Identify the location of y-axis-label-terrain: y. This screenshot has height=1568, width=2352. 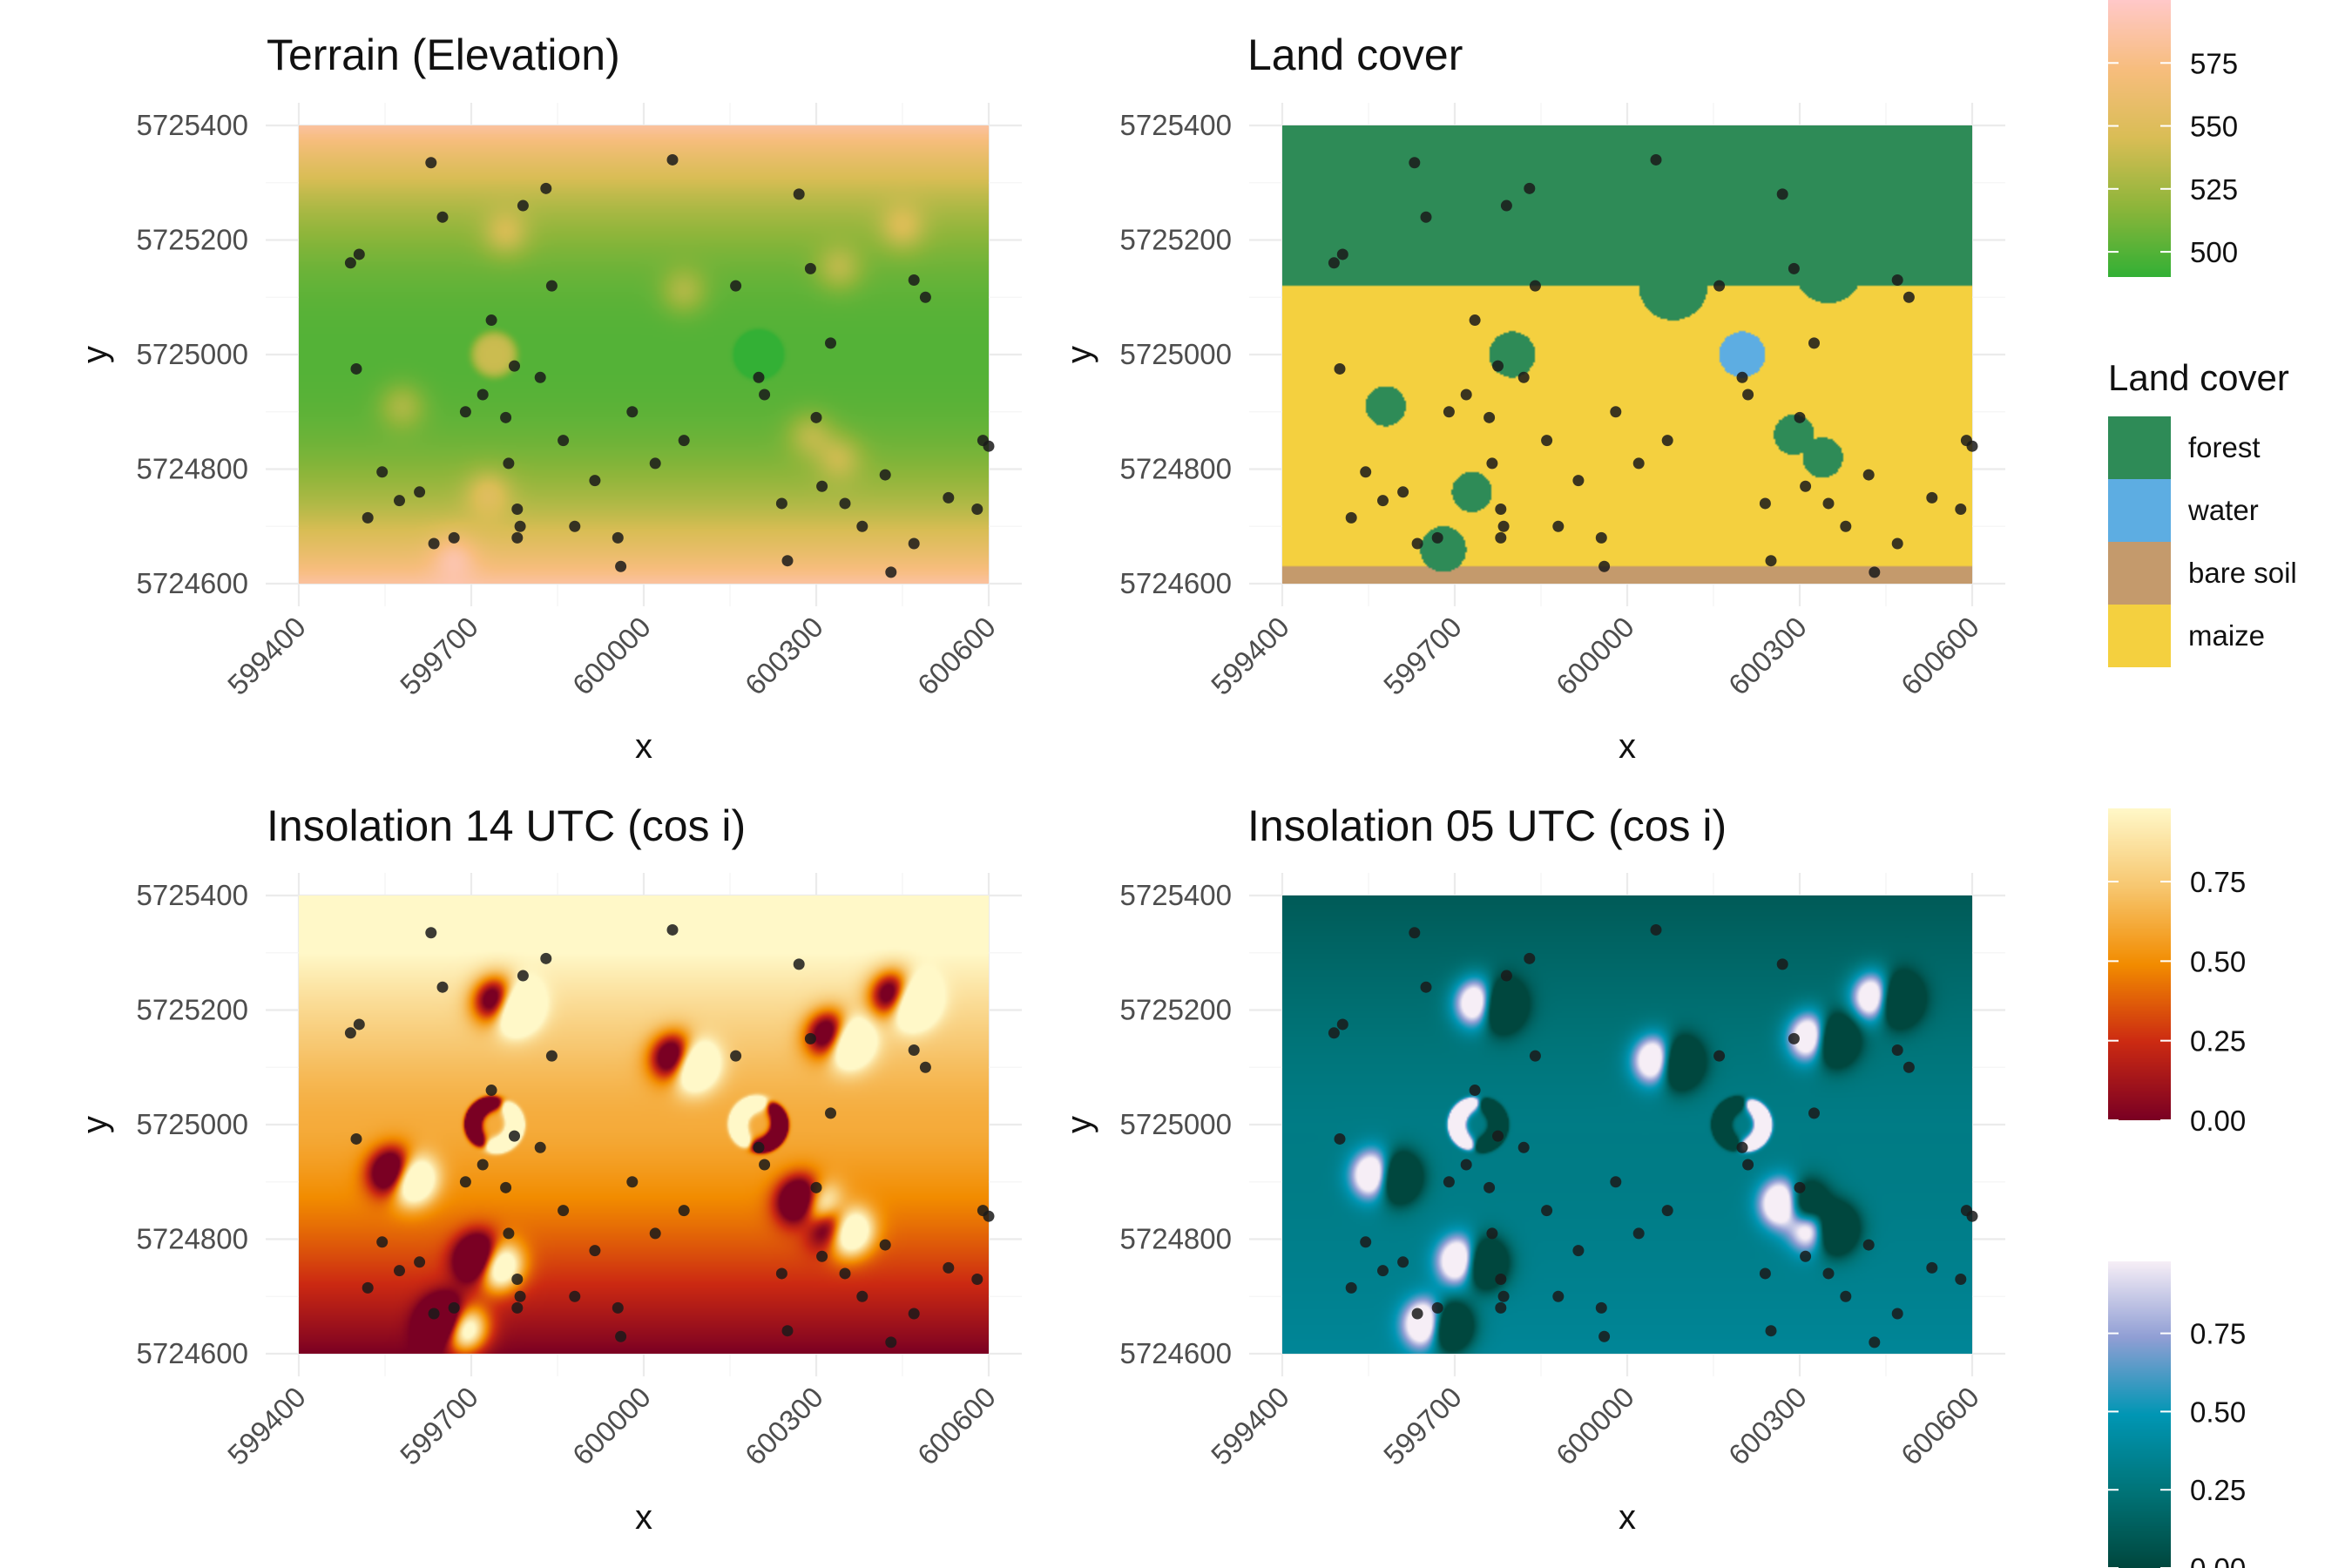
(95, 354).